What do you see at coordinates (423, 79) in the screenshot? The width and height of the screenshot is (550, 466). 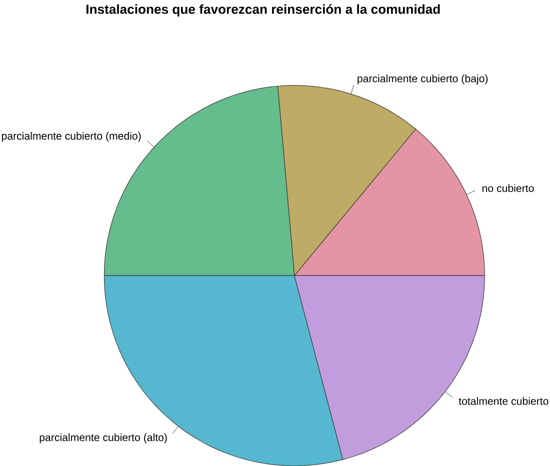 I see `slice-label: parcialmente cubierto (bajo)` at bounding box center [423, 79].